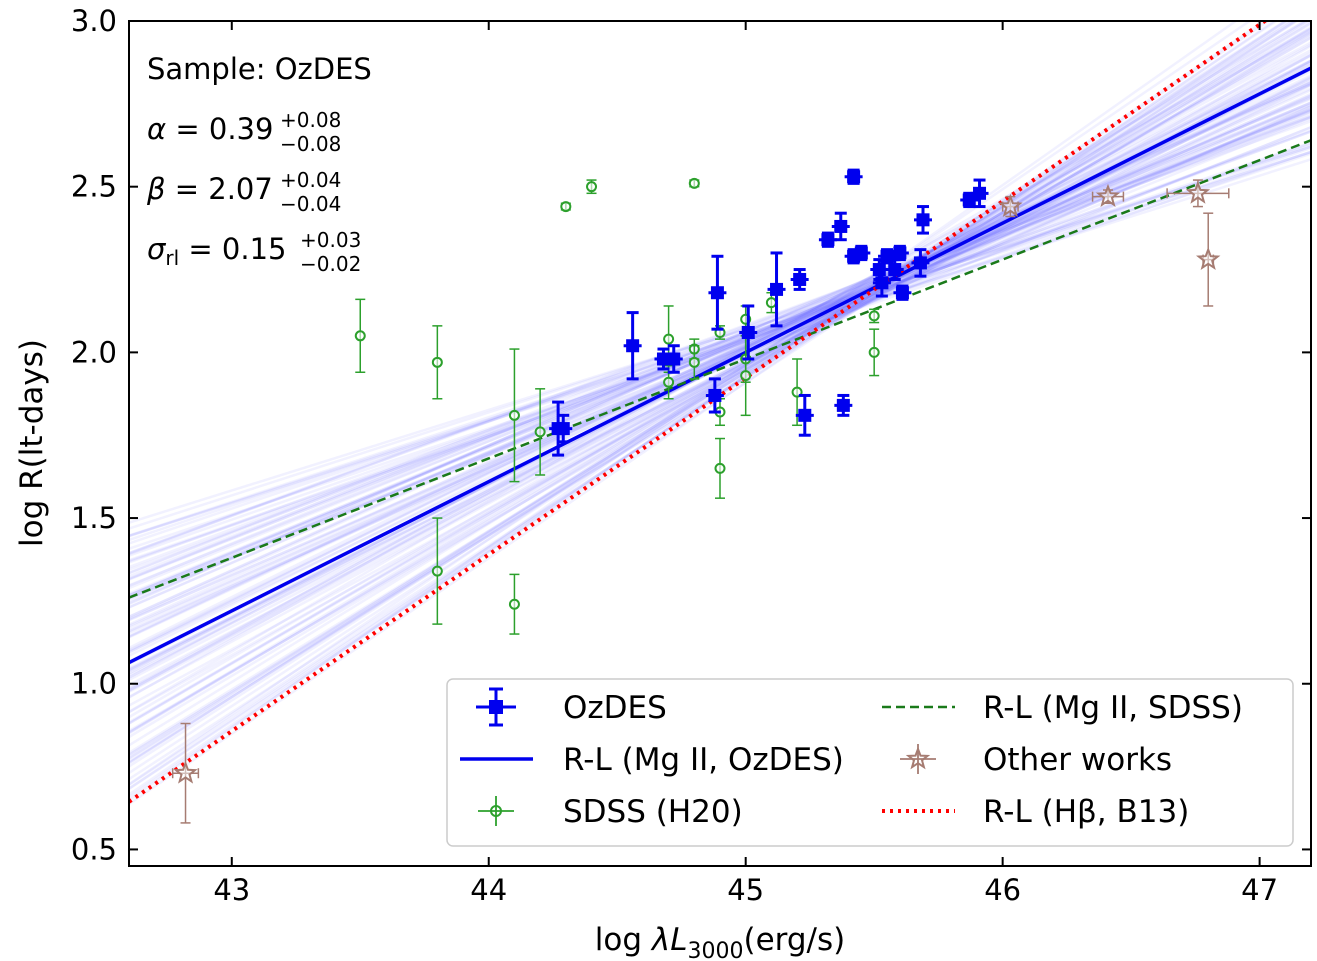 The image size is (1317, 961). I want to click on svg-text: −0.04, so click(310, 204).